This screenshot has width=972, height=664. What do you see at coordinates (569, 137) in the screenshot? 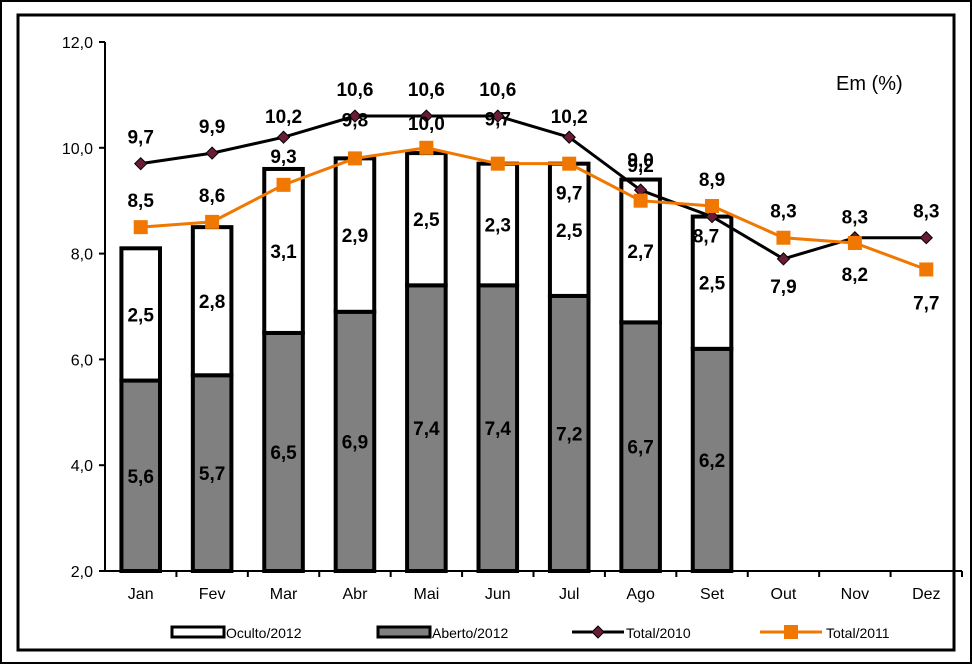
I see `marker-total-2010-jul` at bounding box center [569, 137].